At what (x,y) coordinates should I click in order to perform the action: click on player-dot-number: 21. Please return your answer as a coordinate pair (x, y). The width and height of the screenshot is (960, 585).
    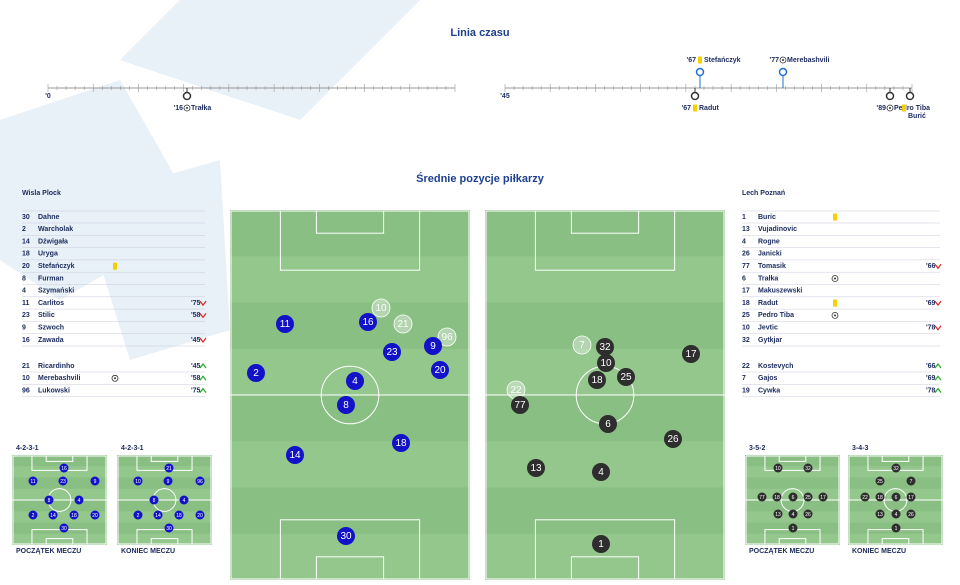
    Looking at the image, I should click on (169, 469).